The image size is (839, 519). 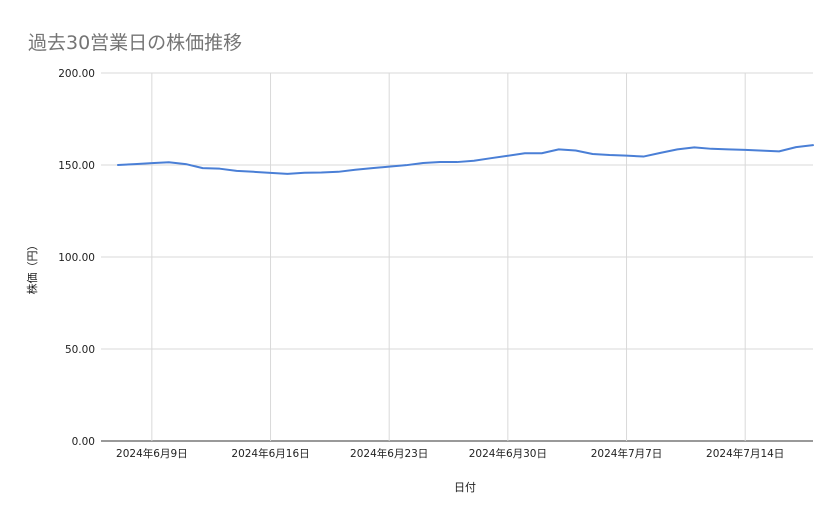 What do you see at coordinates (83, 442) in the screenshot?
I see `y-tick-label: 0.00` at bounding box center [83, 442].